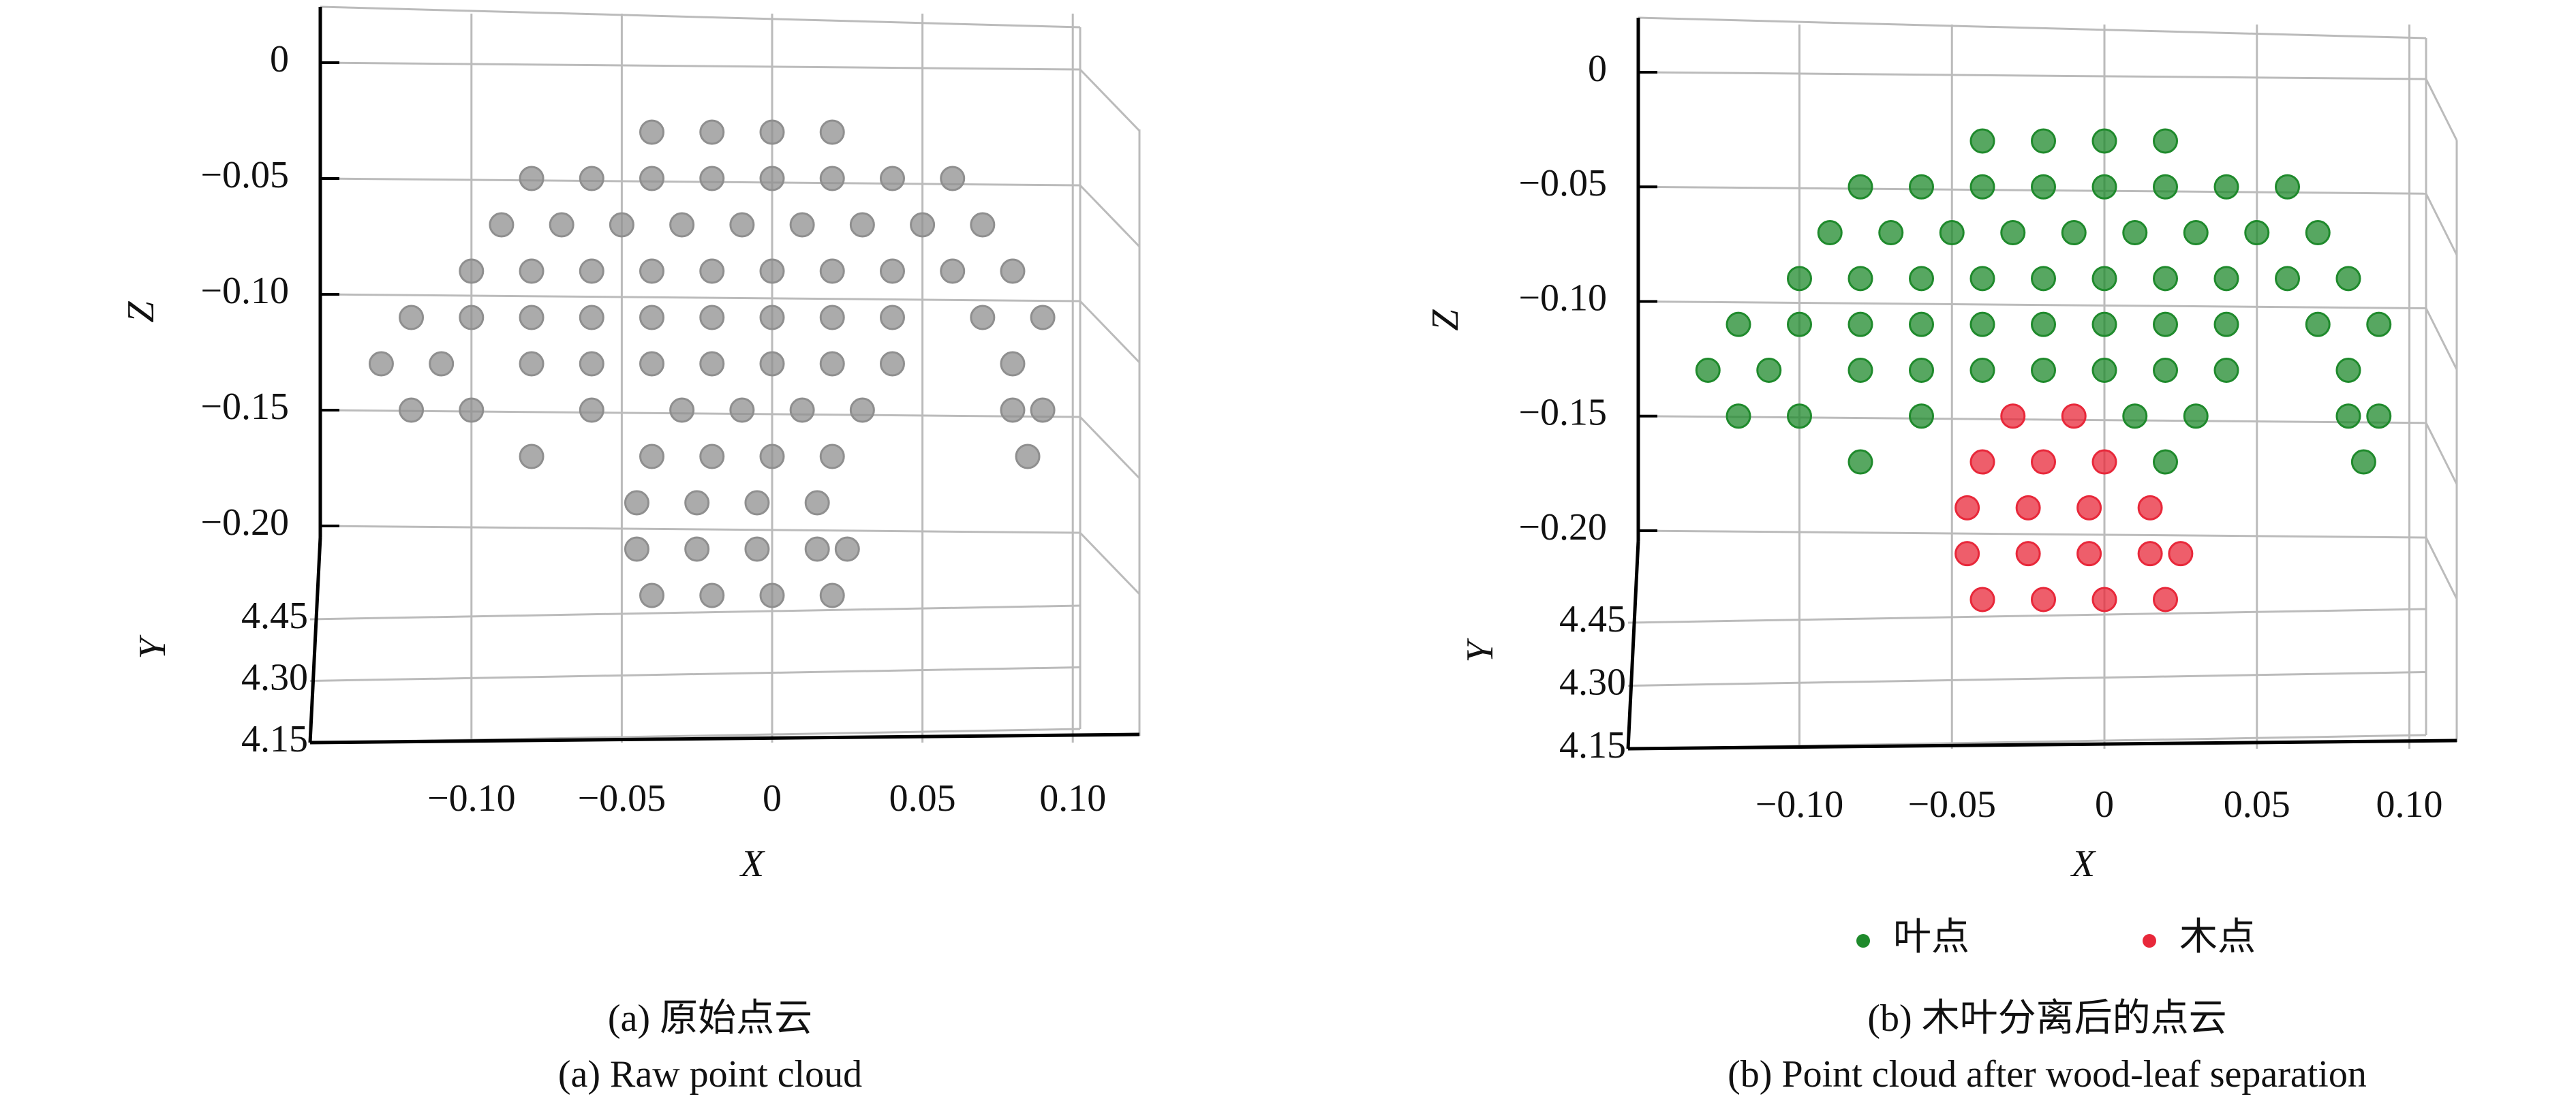  What do you see at coordinates (2047, 1018) in the screenshot?
I see `caption: (b) 木叶分离后的点云` at bounding box center [2047, 1018].